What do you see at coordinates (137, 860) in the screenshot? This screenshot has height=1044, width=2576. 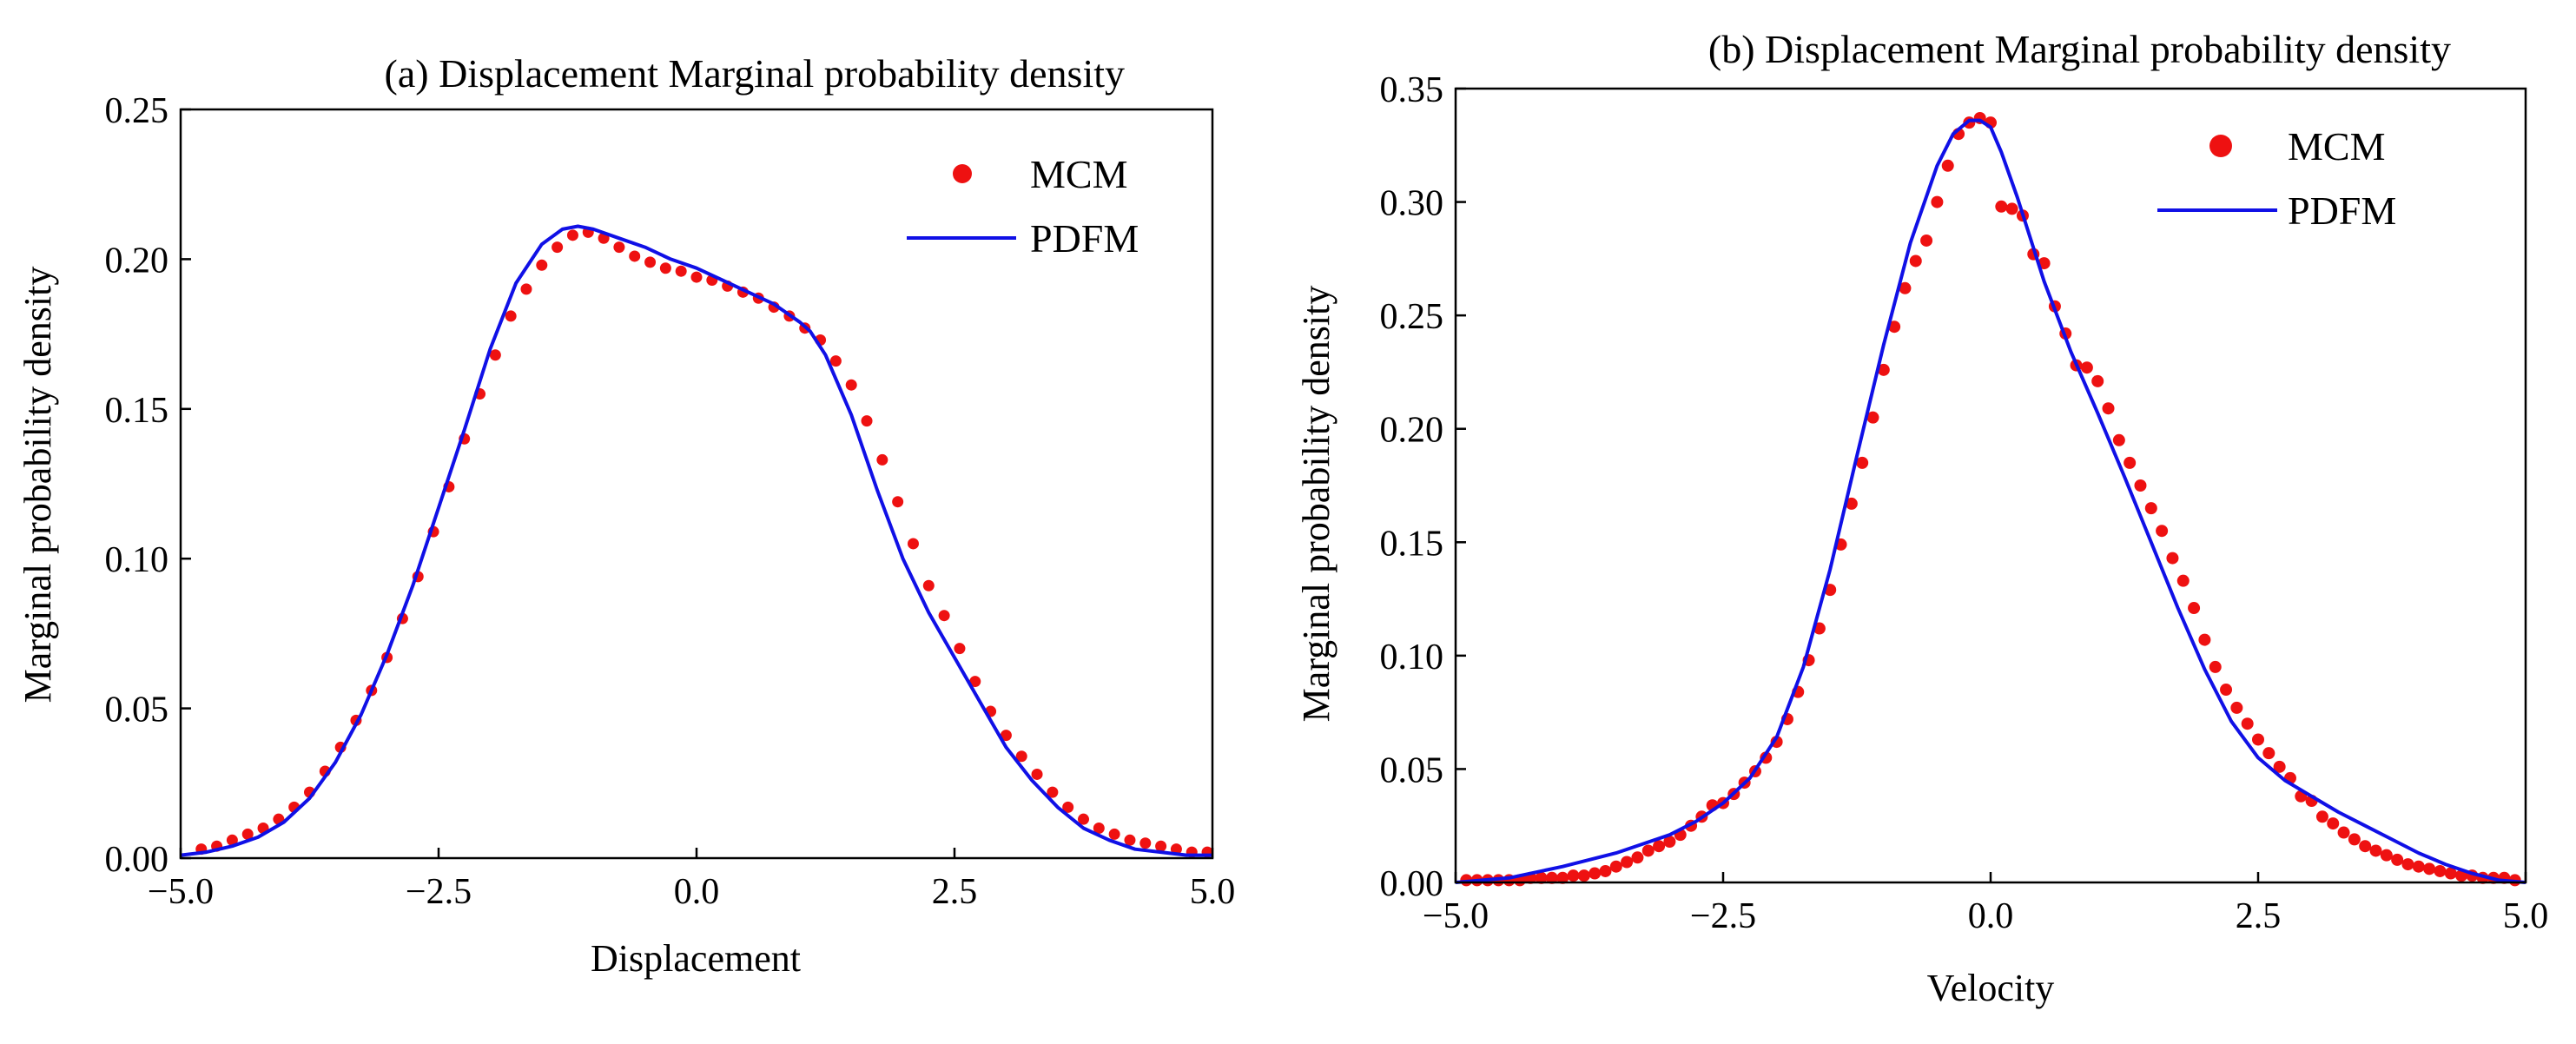 I see `chart-a-ytick-label: 0.00` at bounding box center [137, 860].